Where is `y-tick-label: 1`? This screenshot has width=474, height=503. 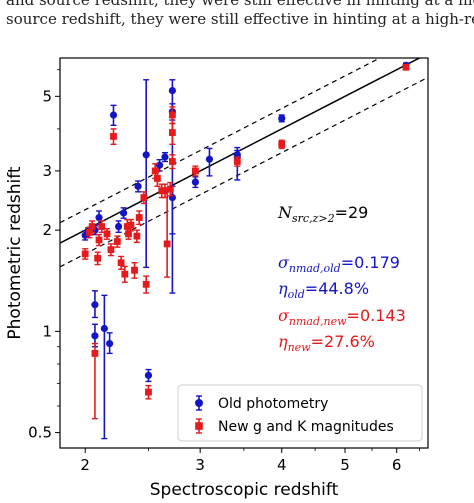 y-tick-label: 1 is located at coordinates (47, 331).